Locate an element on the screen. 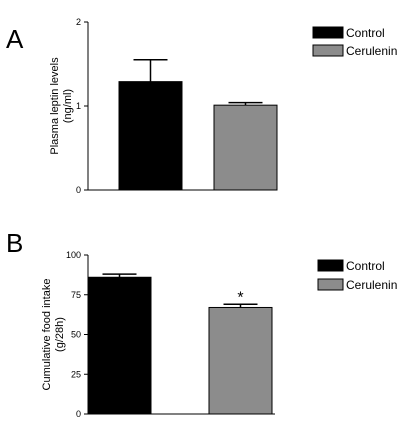 The width and height of the screenshot is (410, 430). panel-b-y-axis-label: (g/28h) is located at coordinates (60, 334).